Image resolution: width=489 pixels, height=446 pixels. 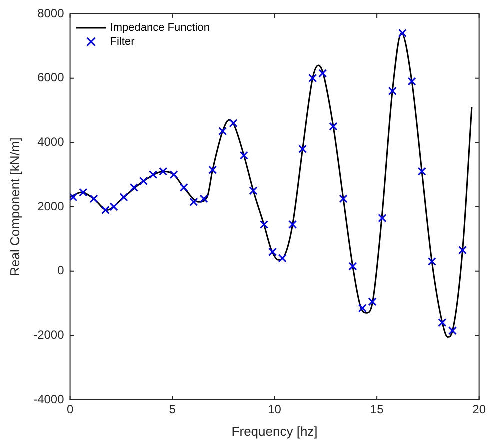 I want to click on x-axis-title: Frequency [hz], so click(x=275, y=431).